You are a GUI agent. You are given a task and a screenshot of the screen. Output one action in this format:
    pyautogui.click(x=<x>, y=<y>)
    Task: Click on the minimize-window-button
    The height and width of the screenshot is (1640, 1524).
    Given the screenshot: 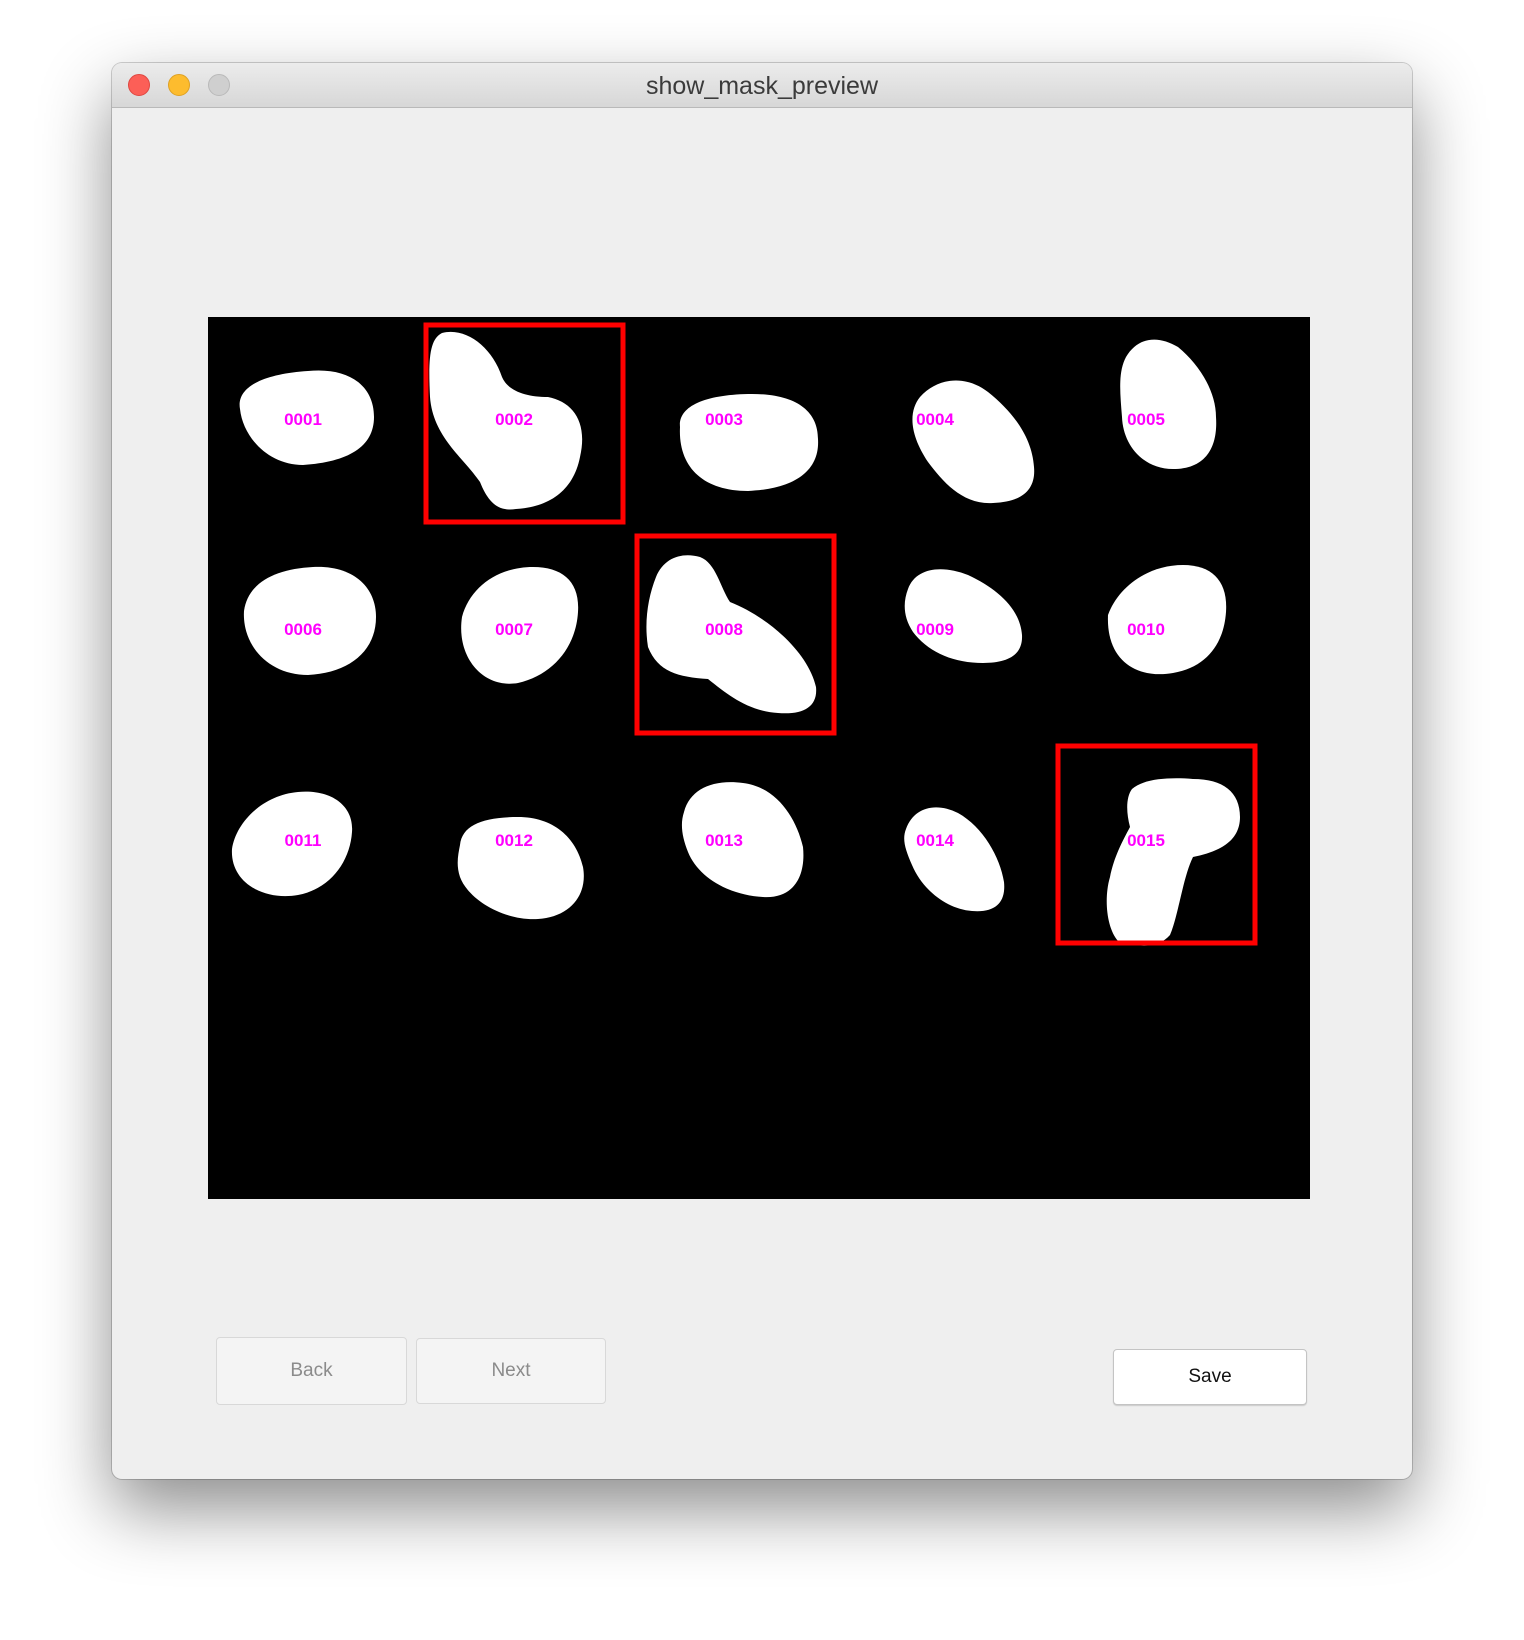 What is the action you would take?
    pyautogui.click(x=179, y=85)
    